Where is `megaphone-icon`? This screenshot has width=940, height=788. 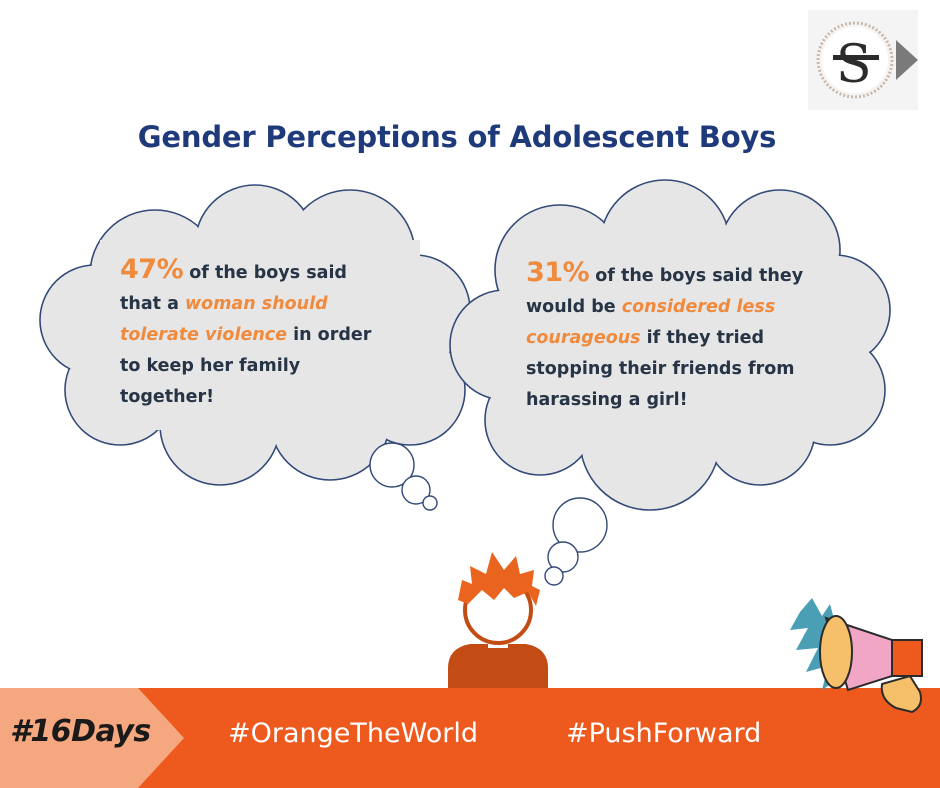
megaphone-icon is located at coordinates (856, 656).